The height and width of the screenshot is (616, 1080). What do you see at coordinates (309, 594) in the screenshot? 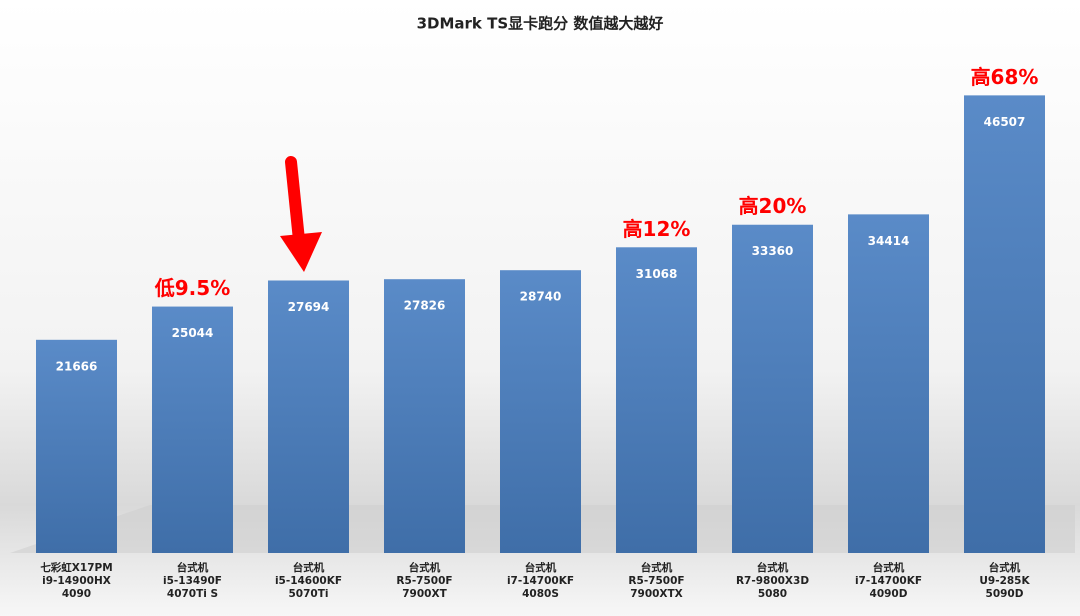
I see `x-tick-label: 5070Ti` at bounding box center [309, 594].